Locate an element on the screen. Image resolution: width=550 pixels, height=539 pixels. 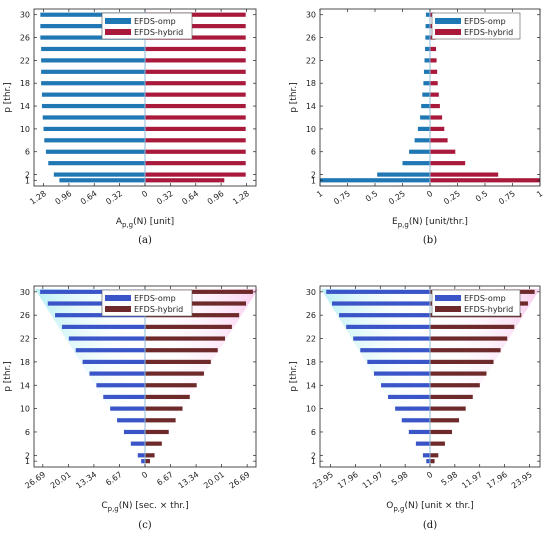
bar-hybrid-p30 is located at coordinates (199, 291).